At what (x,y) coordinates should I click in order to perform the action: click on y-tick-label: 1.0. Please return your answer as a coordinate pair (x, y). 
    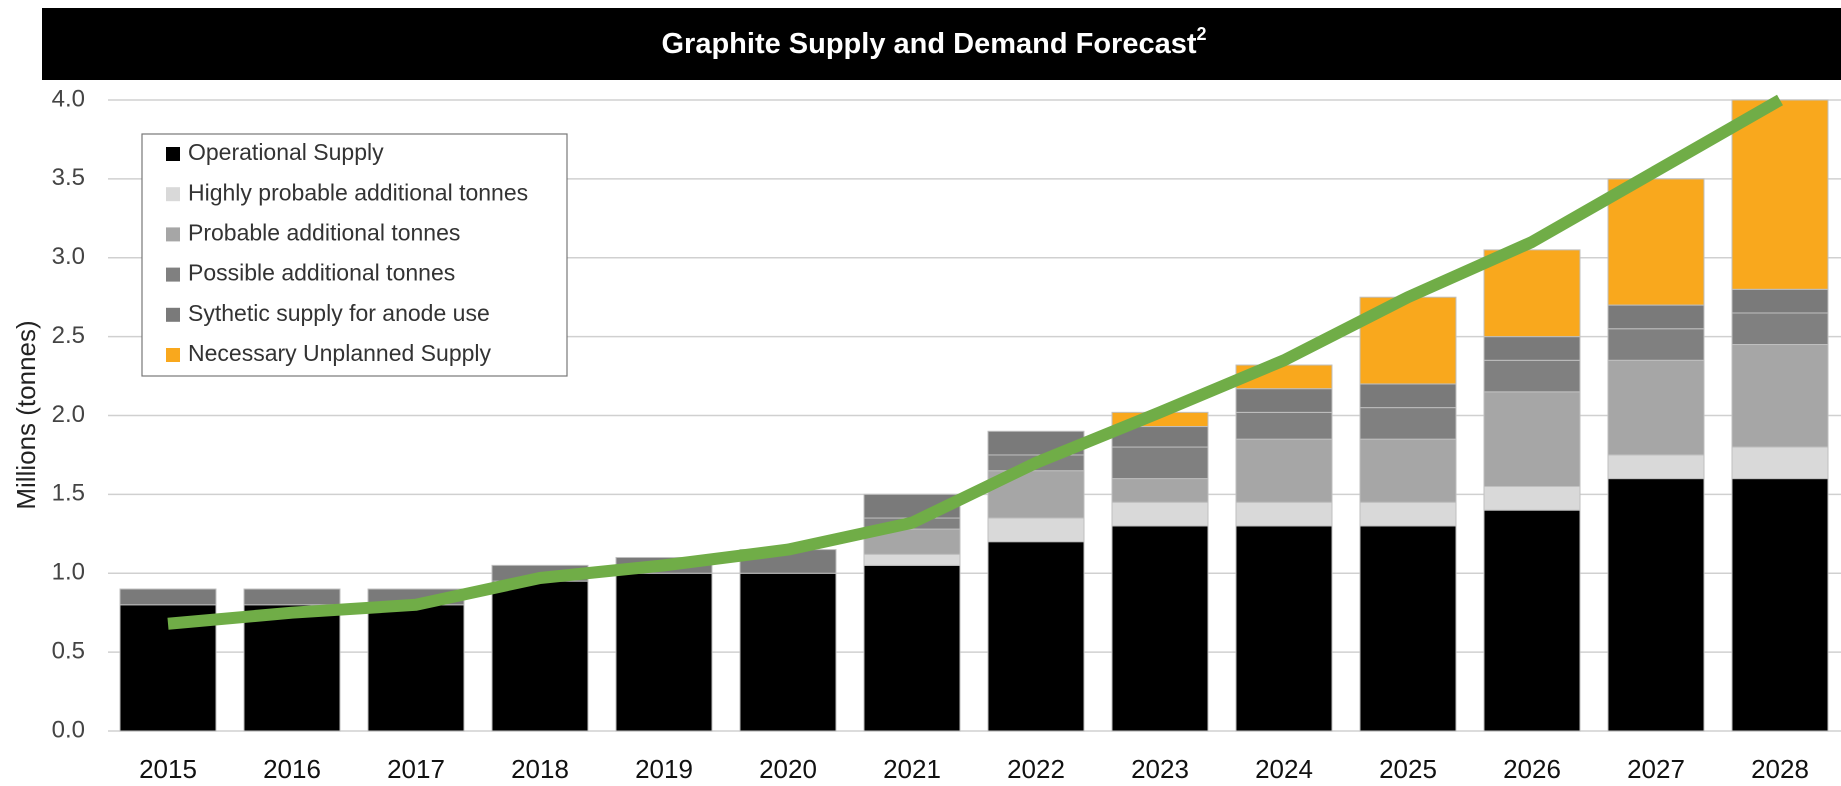
    Looking at the image, I should click on (68, 572).